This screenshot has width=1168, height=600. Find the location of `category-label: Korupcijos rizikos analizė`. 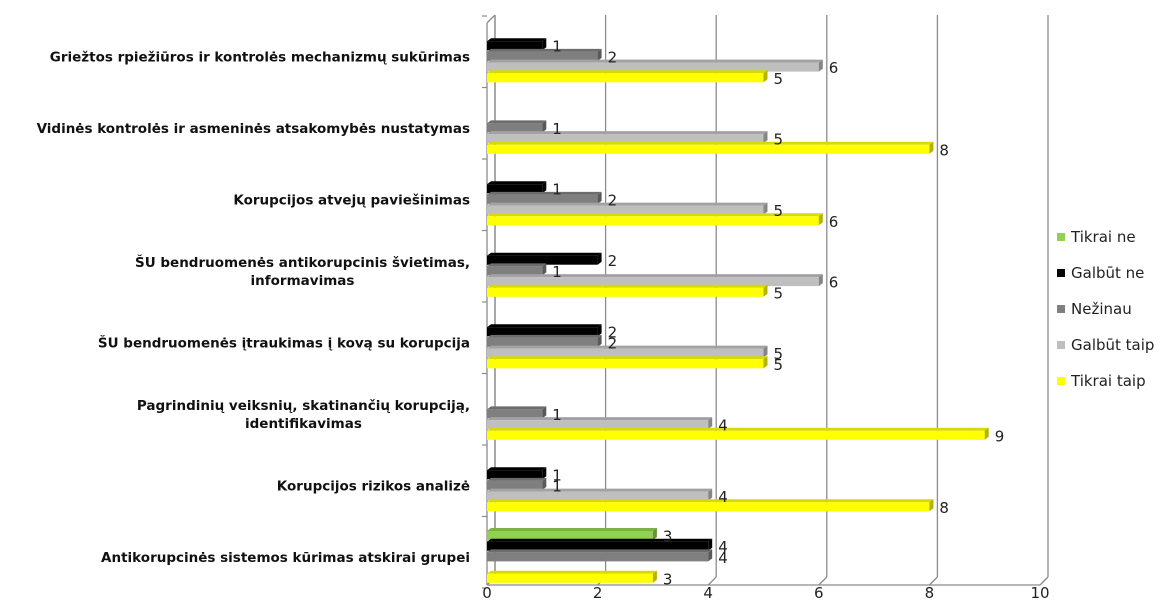

category-label: Korupcijos rizikos analizė is located at coordinates (373, 486).